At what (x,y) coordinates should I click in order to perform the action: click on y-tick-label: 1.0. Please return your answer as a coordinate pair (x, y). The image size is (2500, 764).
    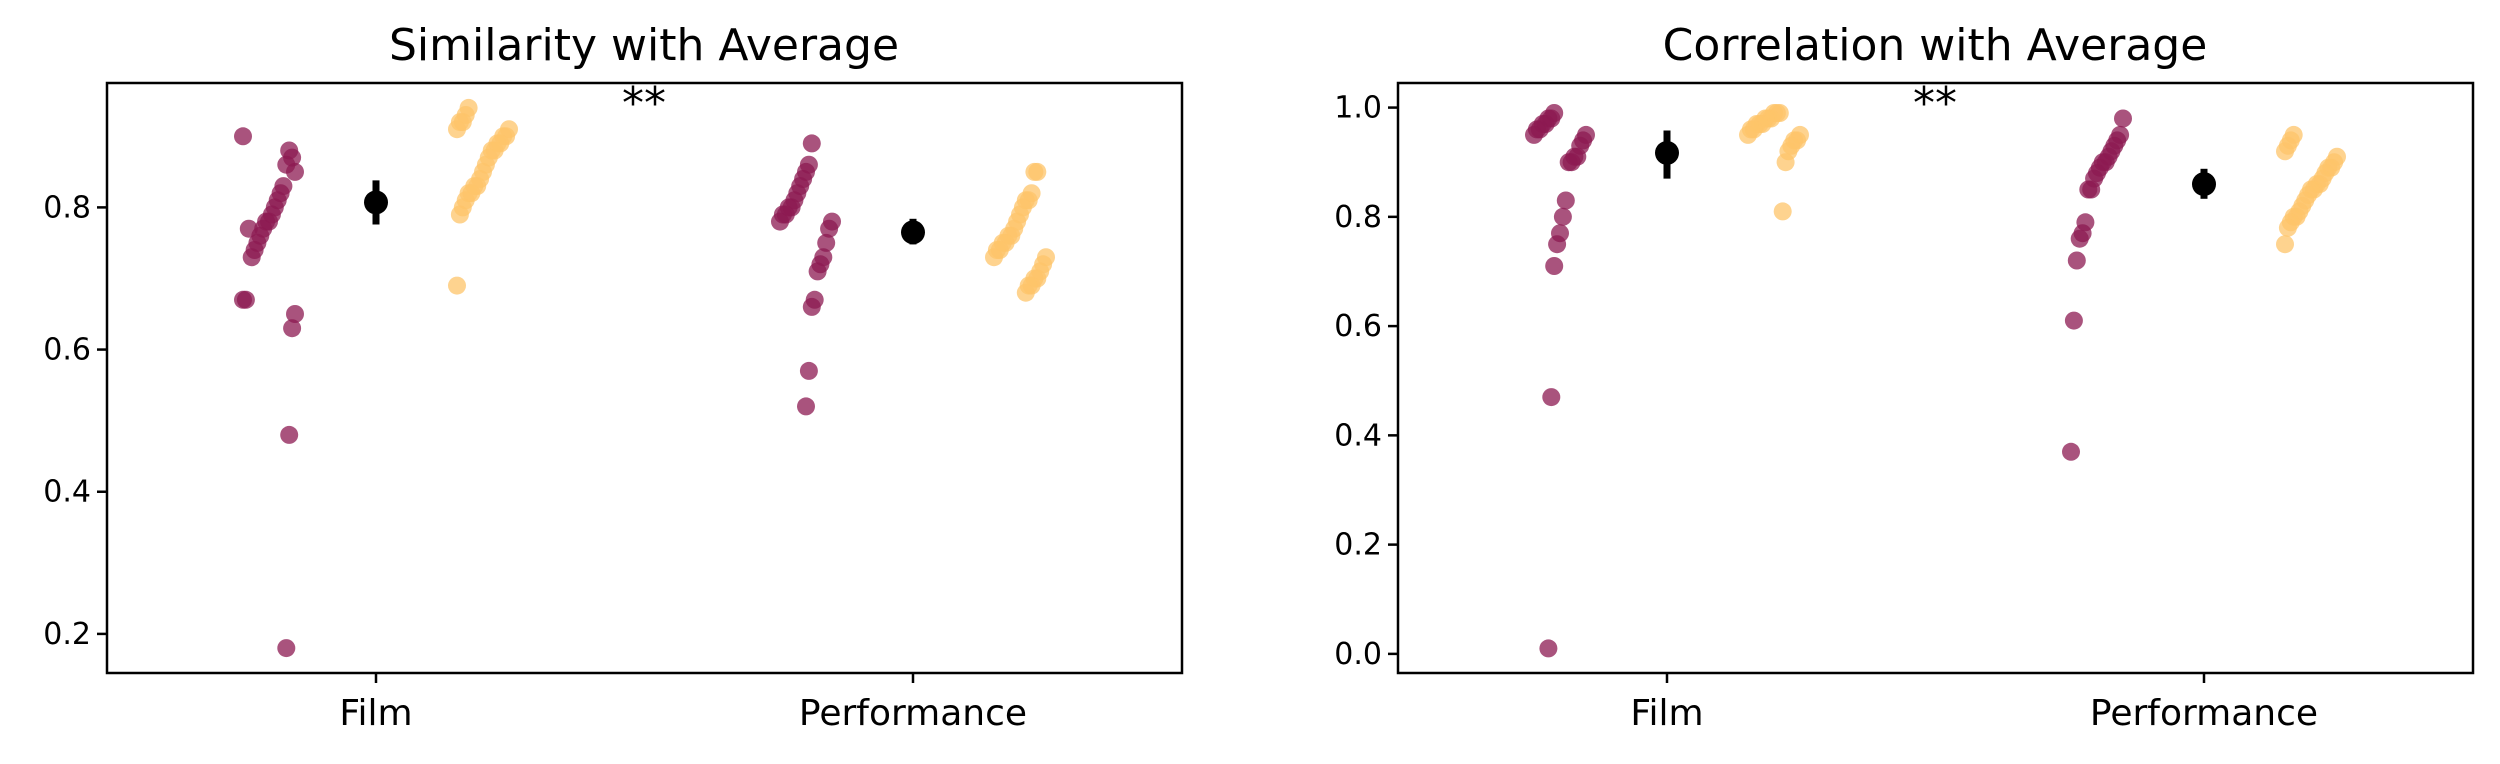
    Looking at the image, I should click on (1358, 108).